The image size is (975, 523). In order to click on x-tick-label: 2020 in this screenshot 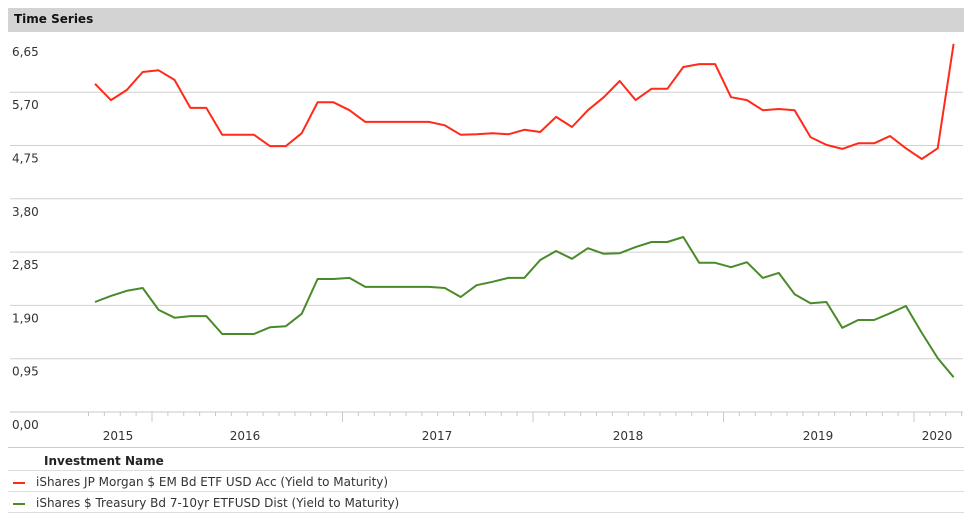, I will do `click(937, 436)`.